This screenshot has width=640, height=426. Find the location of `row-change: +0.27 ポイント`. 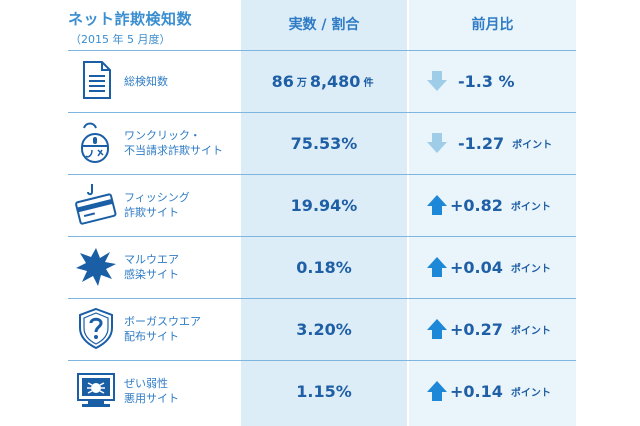

row-change: +0.27 ポイント is located at coordinates (492, 329).